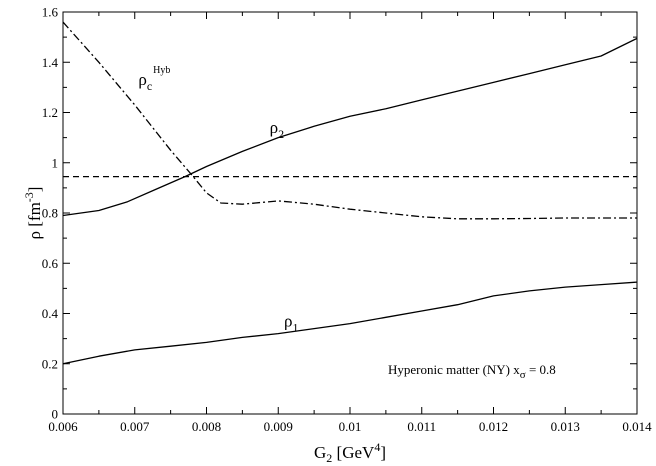 The image size is (656, 466). I want to click on series-label-rhoc-hyb: ρcHyb, so click(154, 79).